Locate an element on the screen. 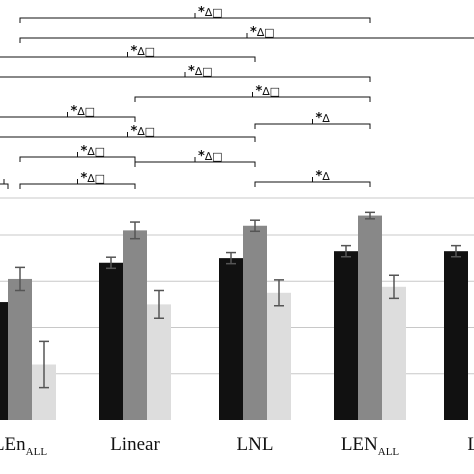  category-labels: LEnALL Linear LNL LENALL LN is located at coordinates (237, 446).